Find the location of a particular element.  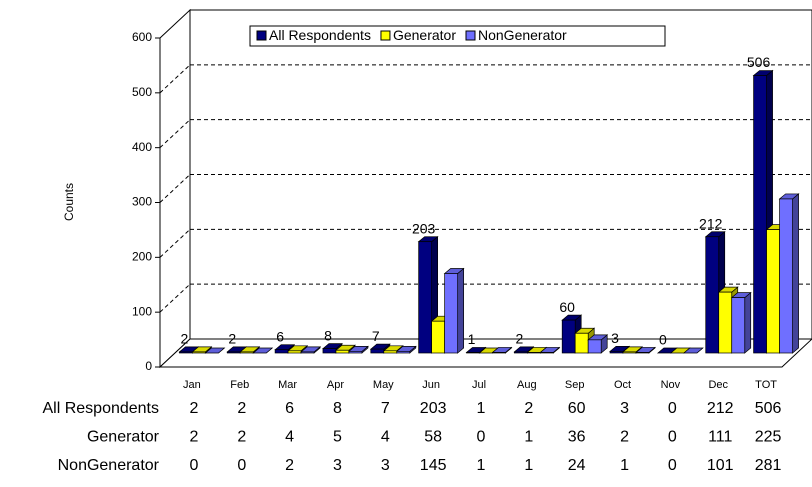

data-label: 0 is located at coordinates (663, 340).